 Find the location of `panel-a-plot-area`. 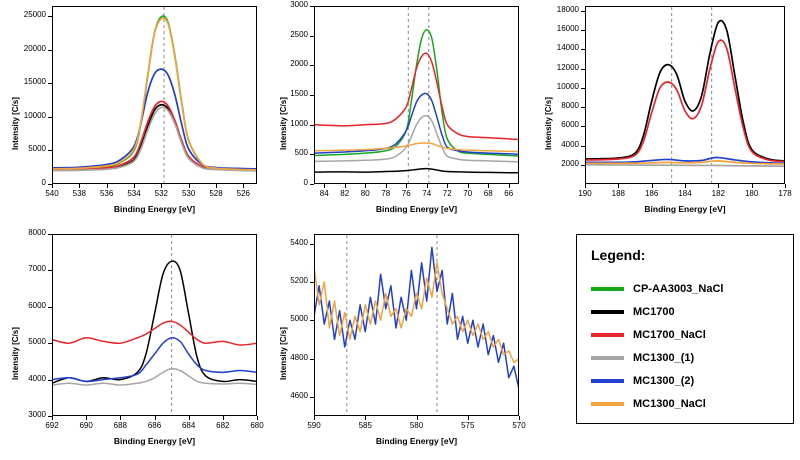

panel-a-plot-area is located at coordinates (154, 95).